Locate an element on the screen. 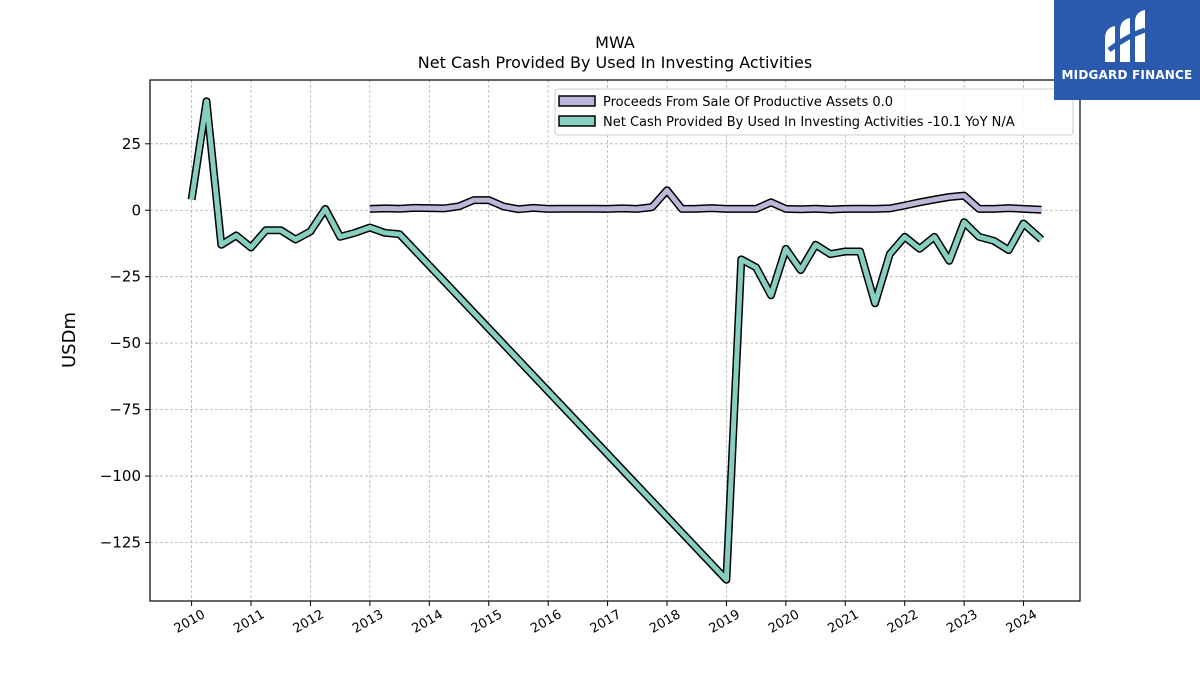  midgard-finance-logo: MIDGARD FINANCE is located at coordinates (1127, 50).